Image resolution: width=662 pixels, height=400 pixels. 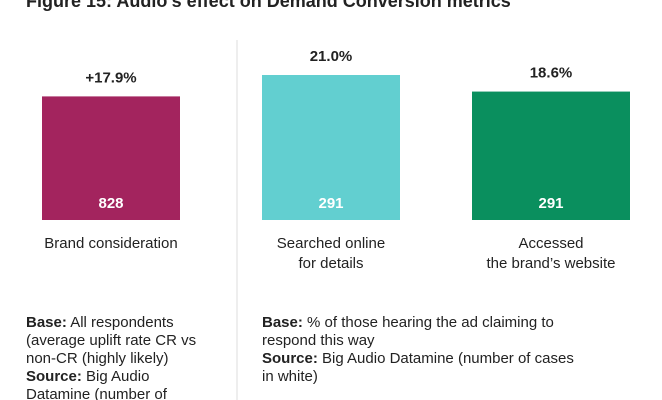 What do you see at coordinates (121, 322) in the screenshot?
I see `note-text: All respondents` at bounding box center [121, 322].